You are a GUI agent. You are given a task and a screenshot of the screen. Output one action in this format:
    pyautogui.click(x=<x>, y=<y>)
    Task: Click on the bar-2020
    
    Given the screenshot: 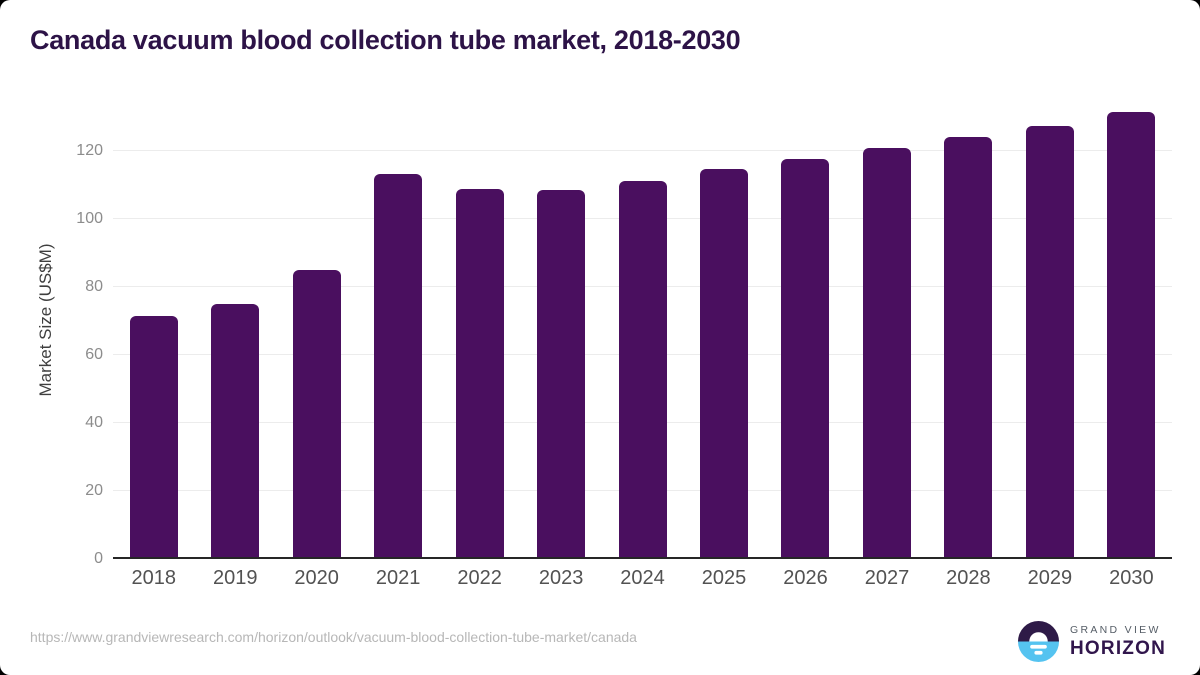 What is the action you would take?
    pyautogui.click(x=316, y=414)
    